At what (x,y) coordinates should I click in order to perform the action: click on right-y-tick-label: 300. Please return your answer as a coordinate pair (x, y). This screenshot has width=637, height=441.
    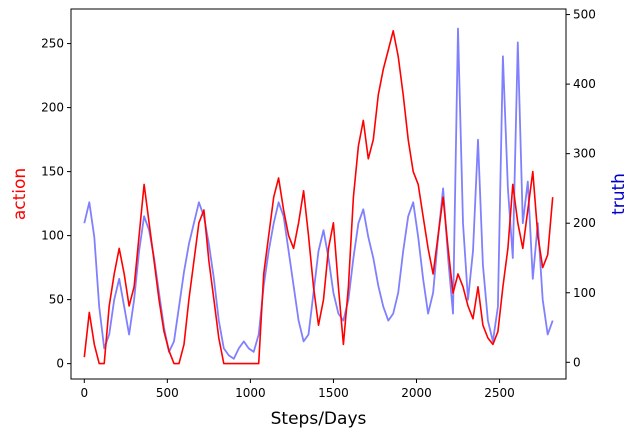
    Looking at the image, I should click on (584, 154).